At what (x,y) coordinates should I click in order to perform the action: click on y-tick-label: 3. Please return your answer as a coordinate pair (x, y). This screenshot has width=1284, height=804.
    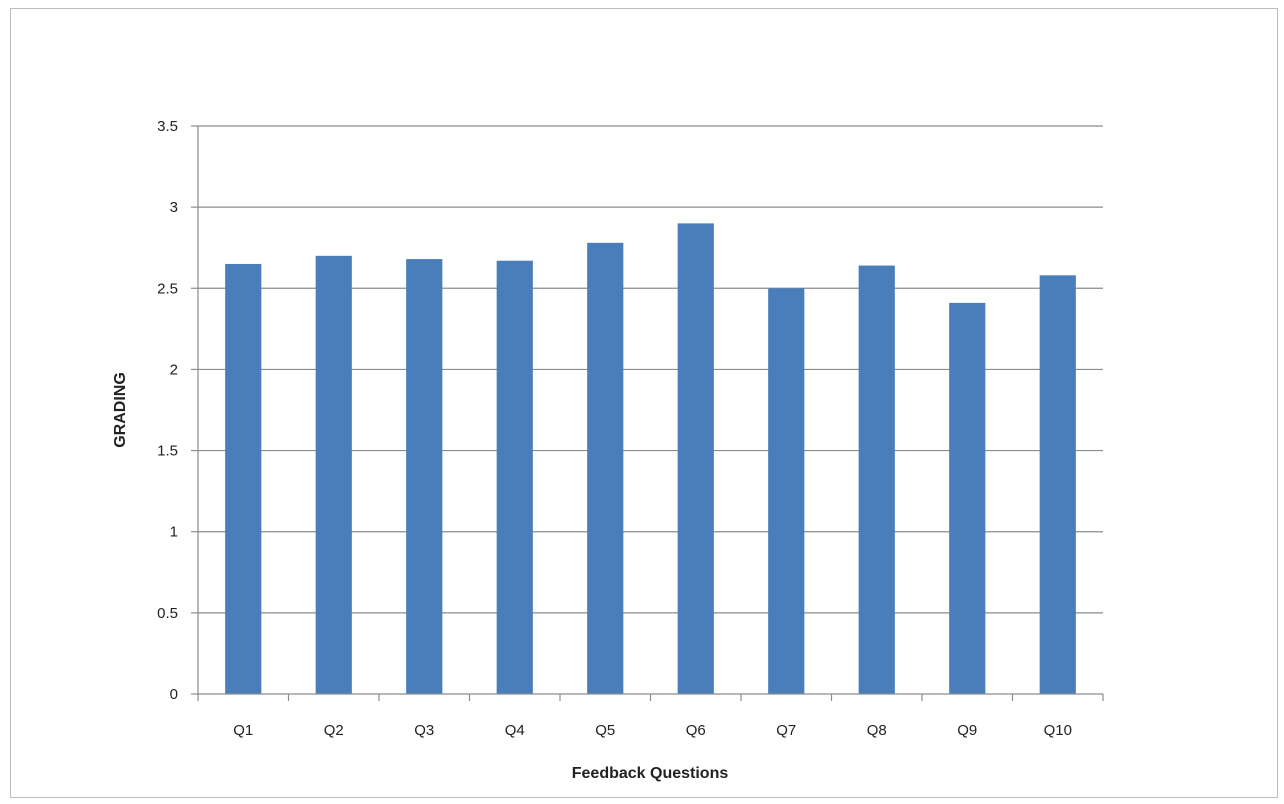
    Looking at the image, I should click on (174, 207).